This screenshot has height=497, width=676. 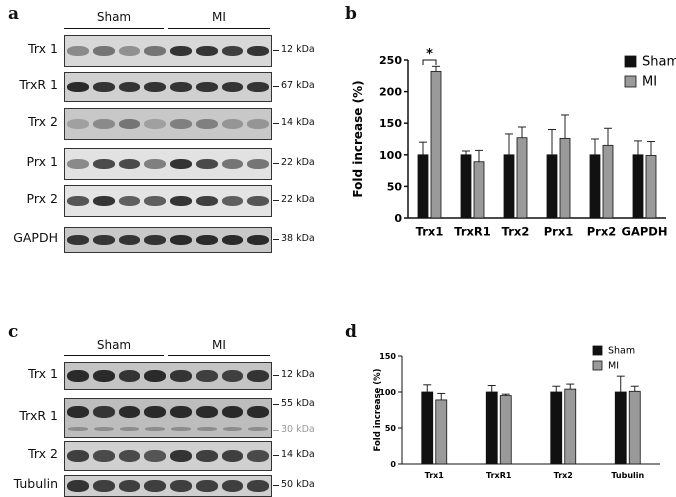 What do you see at coordinates (630, 81) in the screenshot?
I see `legend-swatch-mi` at bounding box center [630, 81].